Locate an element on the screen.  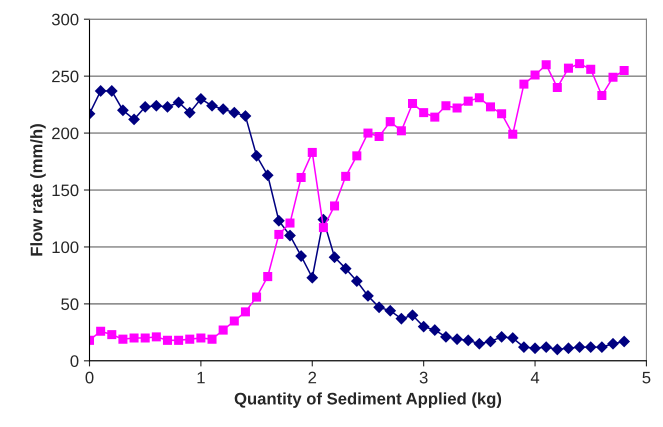
x-tick-label: 1 is located at coordinates (201, 378).